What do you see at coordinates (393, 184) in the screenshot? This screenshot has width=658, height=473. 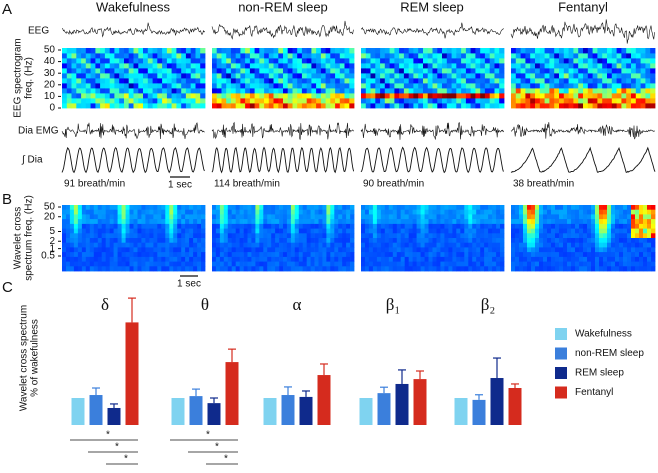 I see `breath-rate: 90 breath/min` at bounding box center [393, 184].